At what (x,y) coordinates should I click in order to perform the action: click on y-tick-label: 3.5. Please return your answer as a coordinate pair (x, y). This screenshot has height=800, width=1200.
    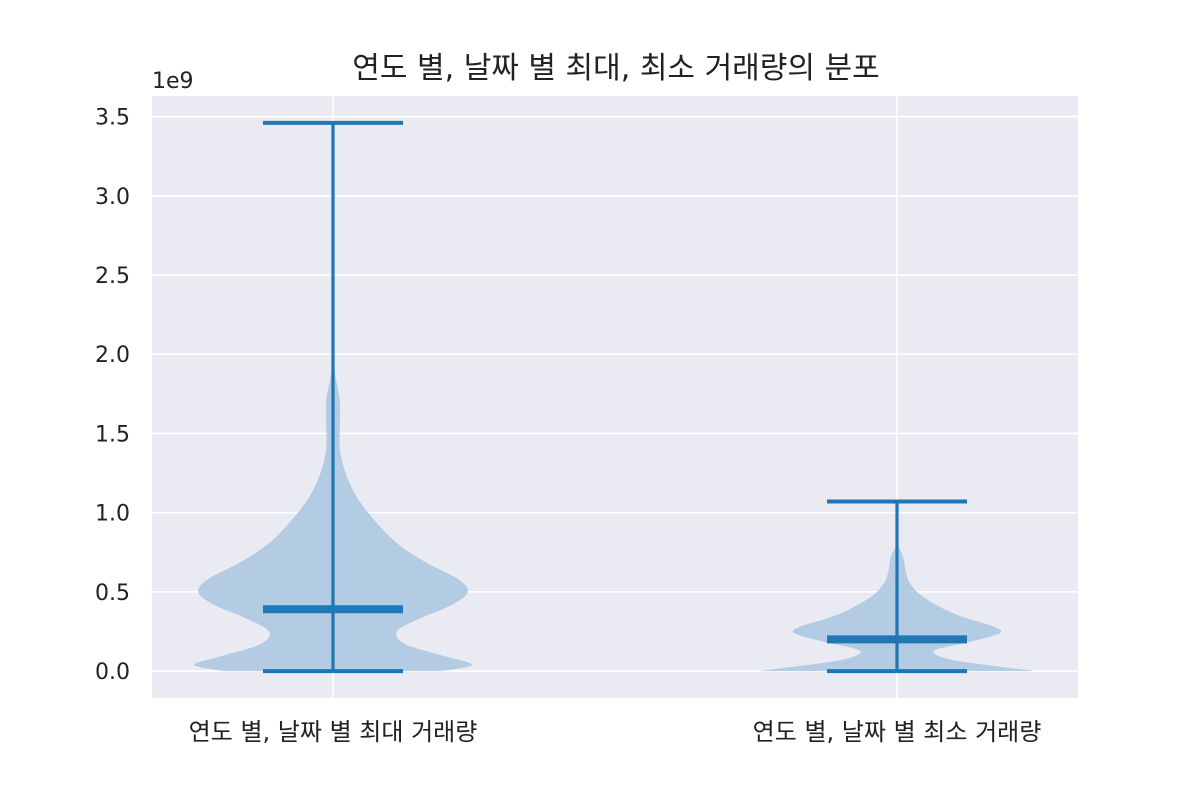
    Looking at the image, I should click on (112, 118).